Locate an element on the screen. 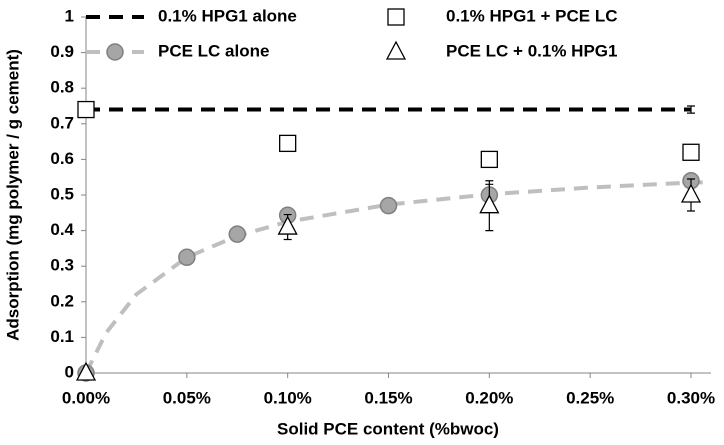 The height and width of the screenshot is (445, 724). y-tick-label: 0.9 is located at coordinates (62, 51).